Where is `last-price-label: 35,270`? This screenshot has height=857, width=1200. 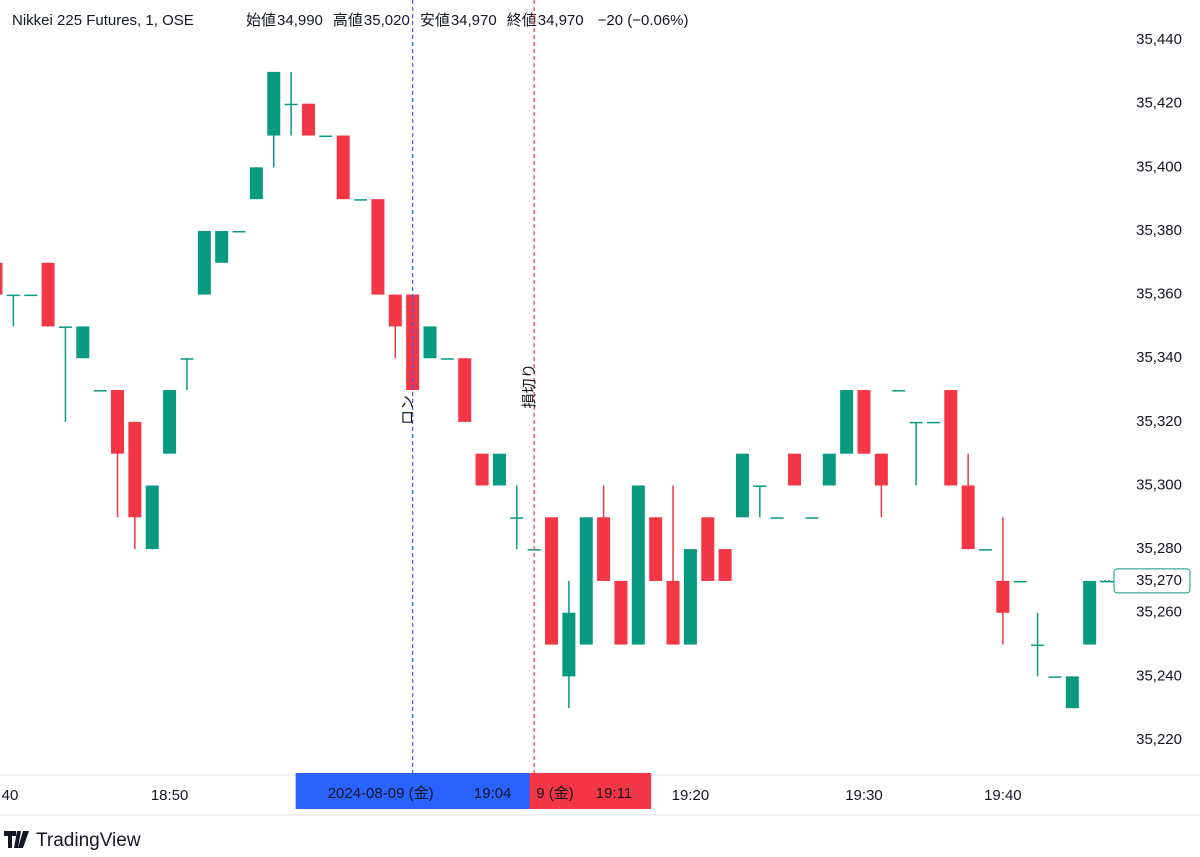
last-price-label: 35,270 is located at coordinates (1159, 580).